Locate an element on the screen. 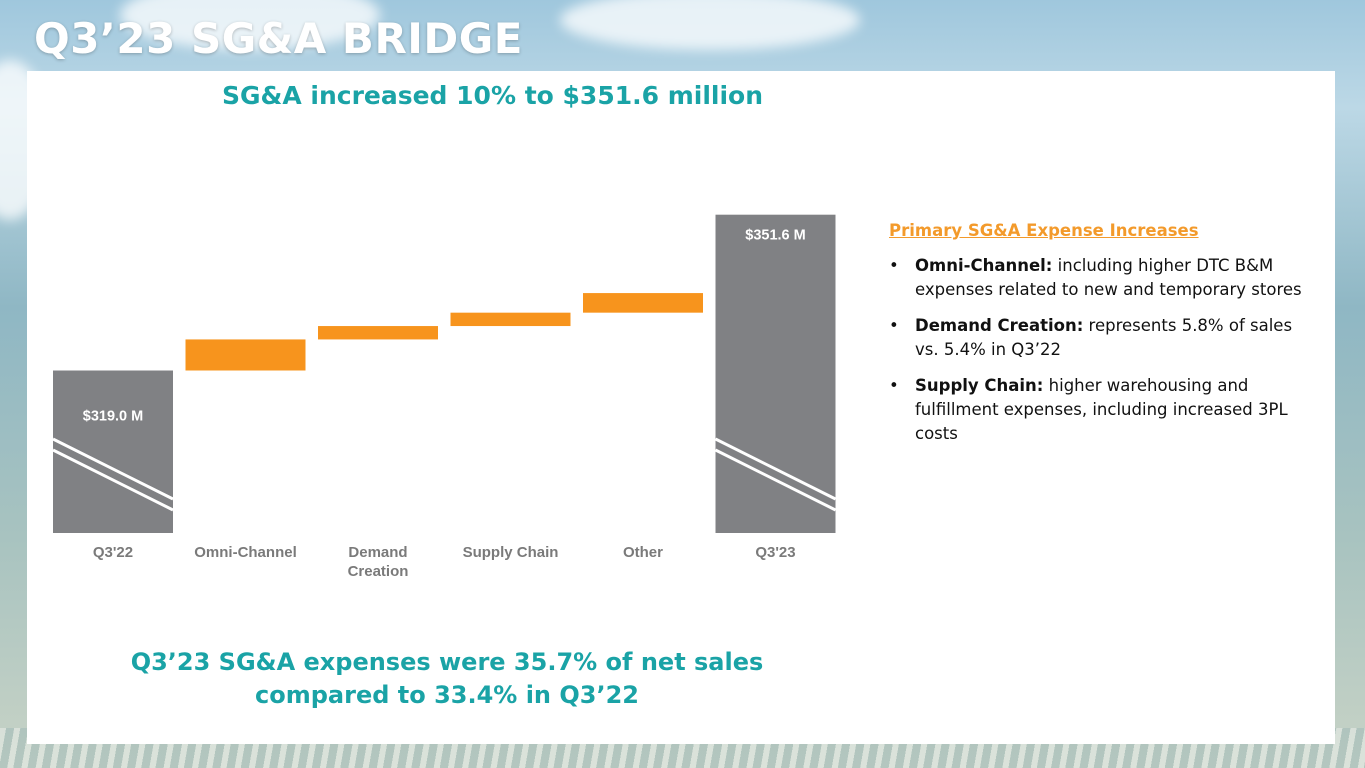 The image size is (1365, 768). bar-omni-channel is located at coordinates (245, 355).